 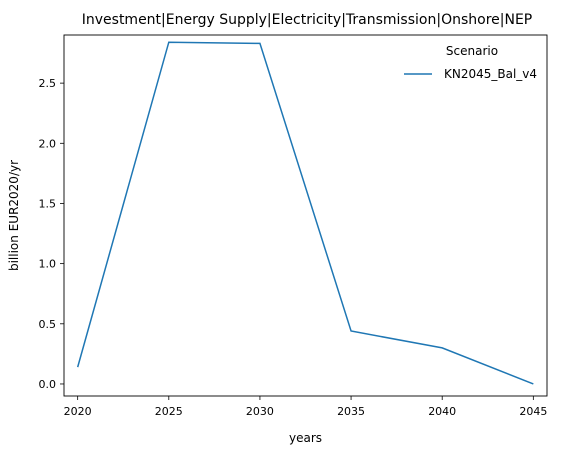 I want to click on legend-label-kn2045-bal-v4: KN2045_Bal_v4, so click(x=490, y=74).